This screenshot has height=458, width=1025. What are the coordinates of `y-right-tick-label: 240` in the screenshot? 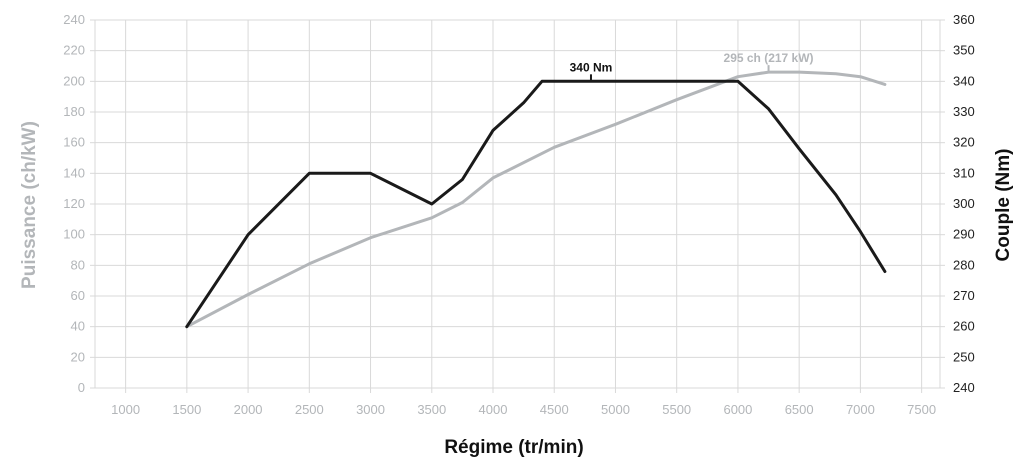 It's located at (964, 387).